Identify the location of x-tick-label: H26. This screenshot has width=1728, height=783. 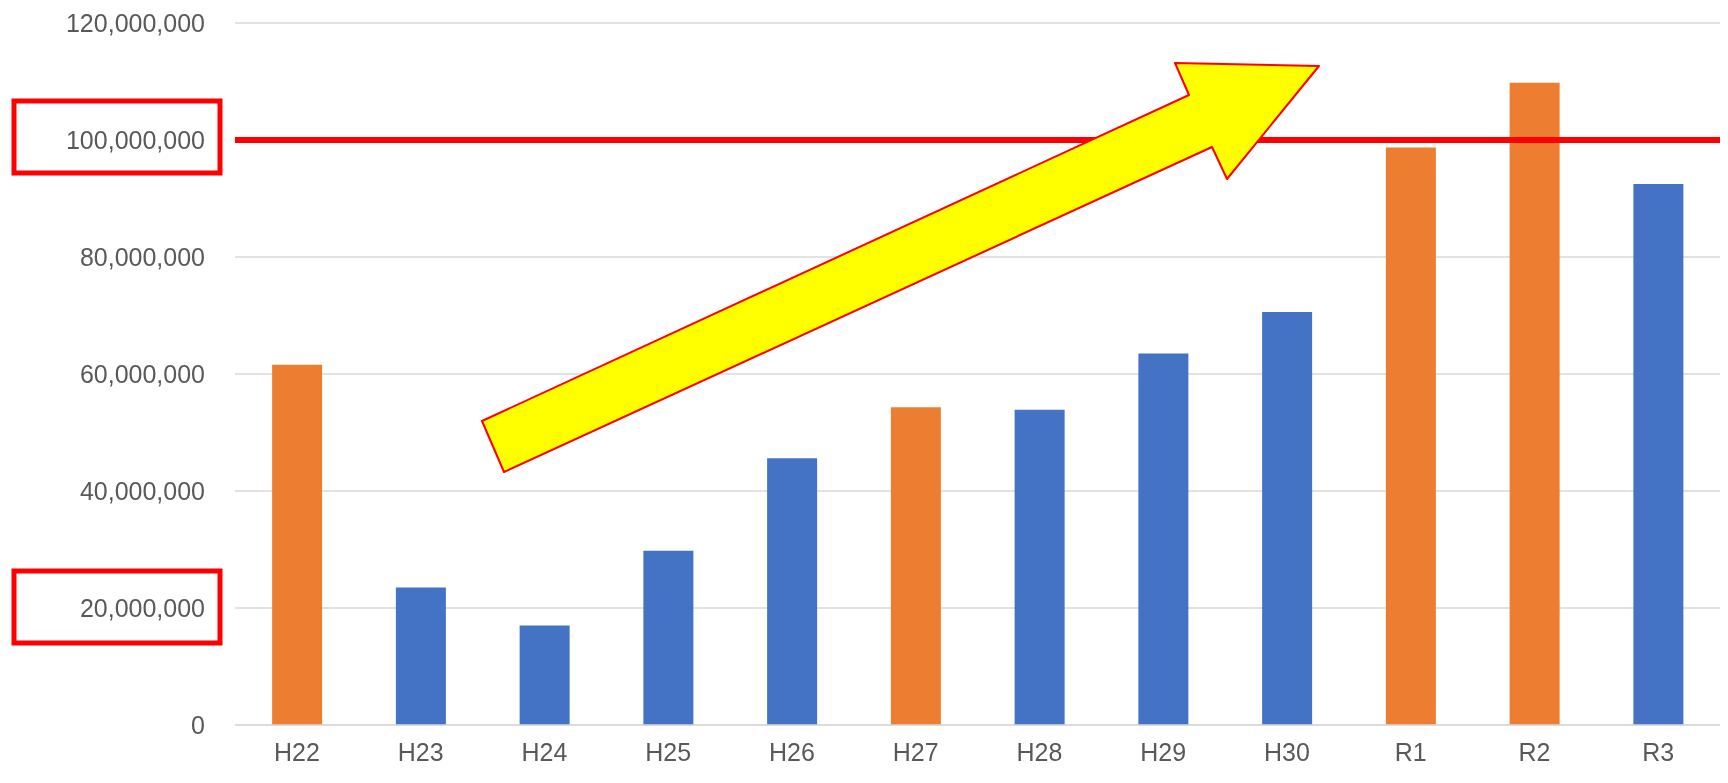
(791, 751).